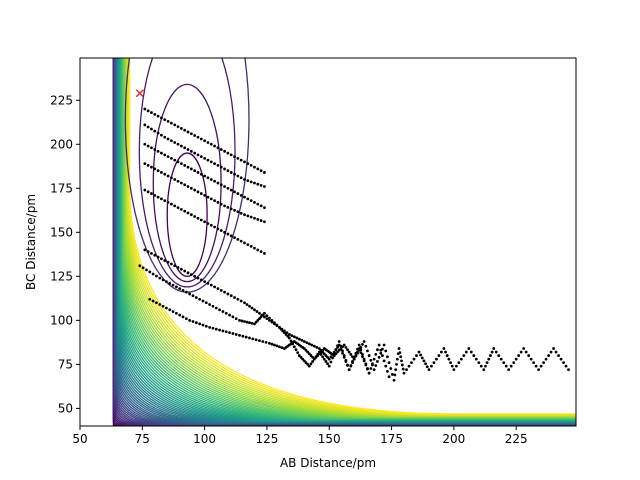 The height and width of the screenshot is (480, 640). I want to click on y-tick-label: 125, so click(61, 276).